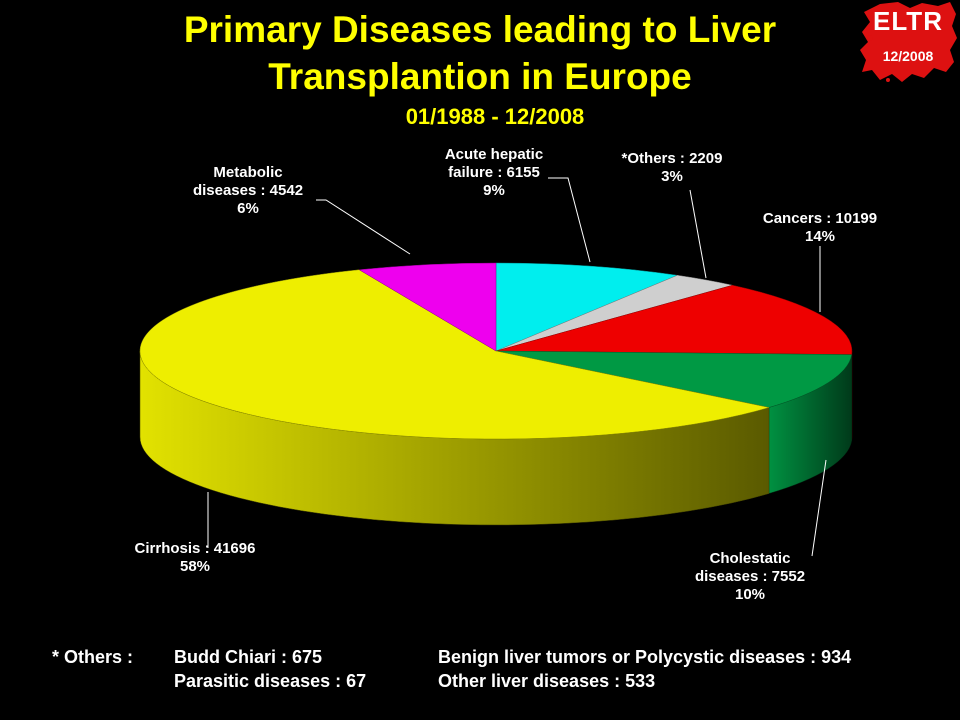  Describe the element at coordinates (908, 56) in the screenshot. I see `logo-text-date: 12/2008` at that location.